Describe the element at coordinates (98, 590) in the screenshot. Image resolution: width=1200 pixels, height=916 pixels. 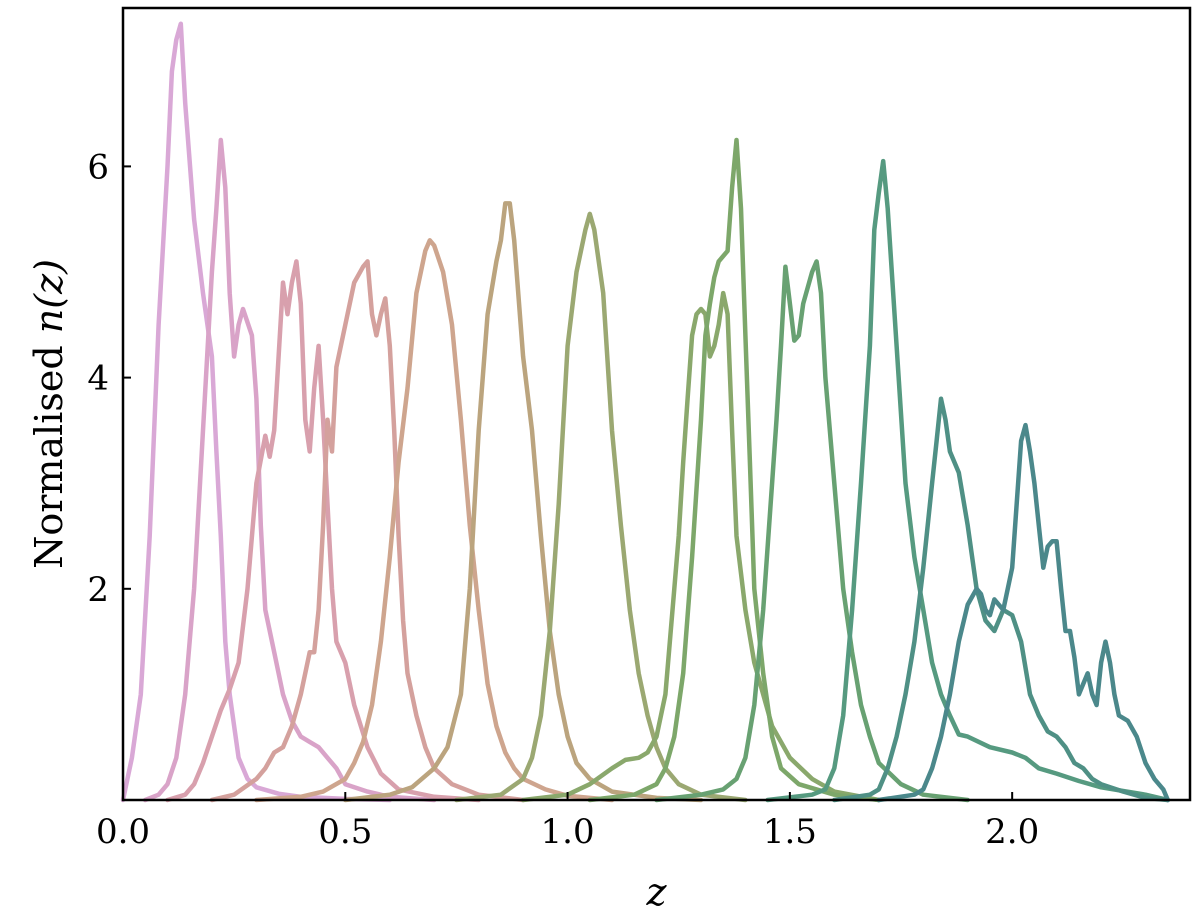
I see `y-tick-label: 2` at that location.